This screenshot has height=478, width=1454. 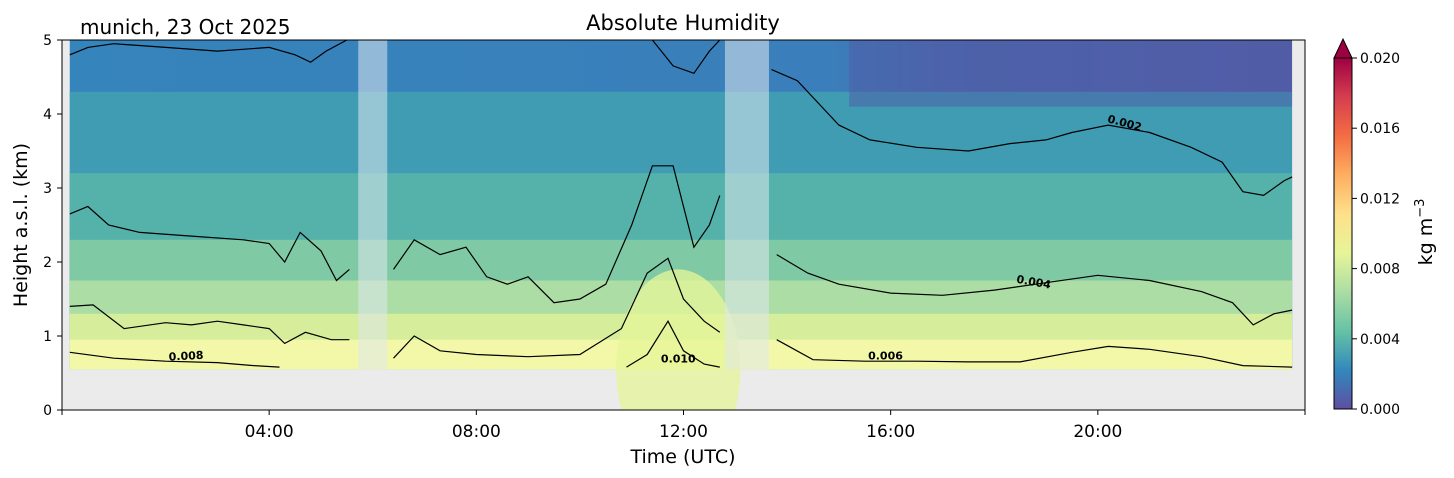 I want to click on colorbar-tick-label: 0.000, so click(x=1380, y=410).